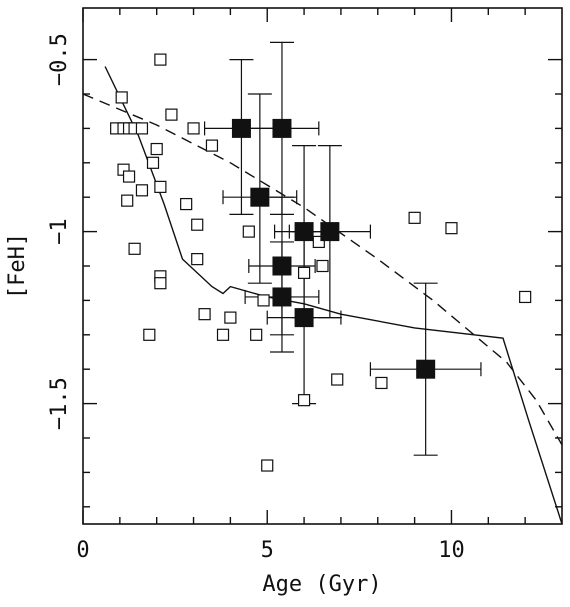 The width and height of the screenshot is (570, 607). What do you see at coordinates (59, 403) in the screenshot?
I see `y-tick-label: −1.5` at bounding box center [59, 403].